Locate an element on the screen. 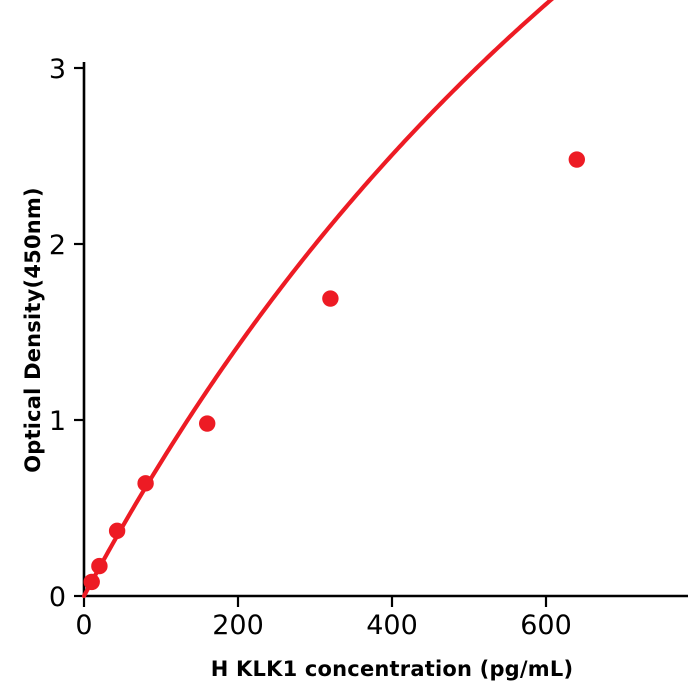  y-axis-title: Optical Density(450nm) is located at coordinates (33, 330).